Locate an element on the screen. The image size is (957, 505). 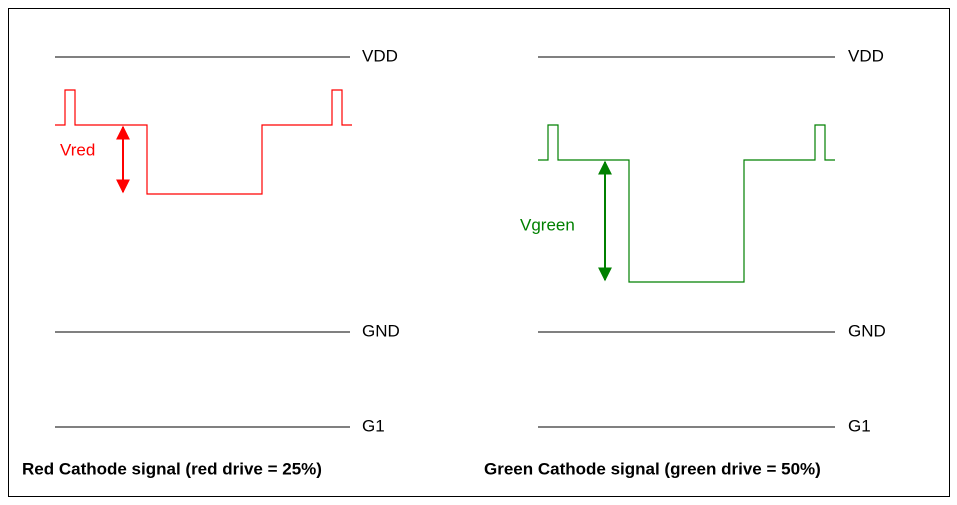
caption: Red Cathode signal (red drive = 25%) is located at coordinates (172, 468).